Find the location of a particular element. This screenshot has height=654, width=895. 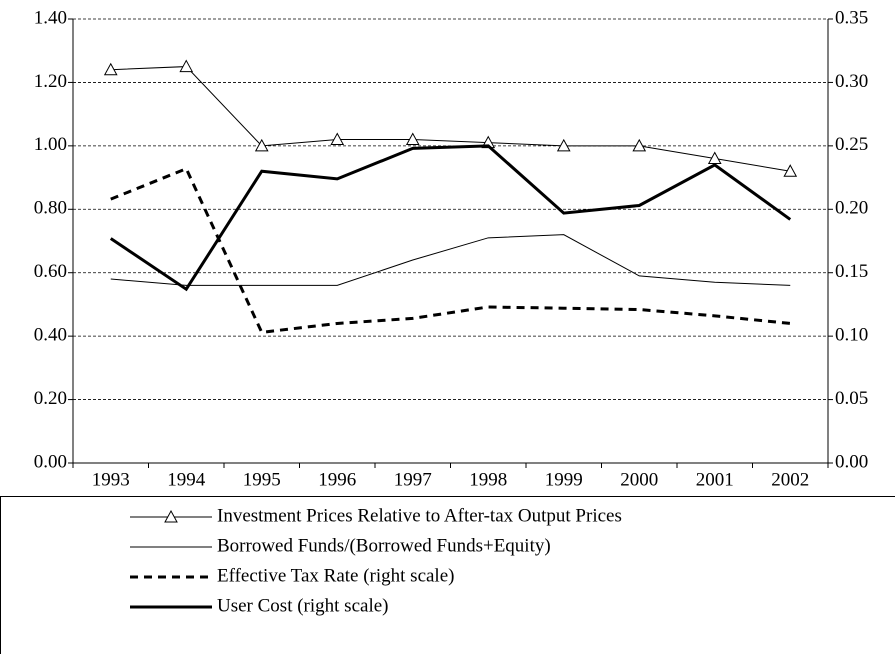

y-tick-label: 0.80 is located at coordinates (50, 208).